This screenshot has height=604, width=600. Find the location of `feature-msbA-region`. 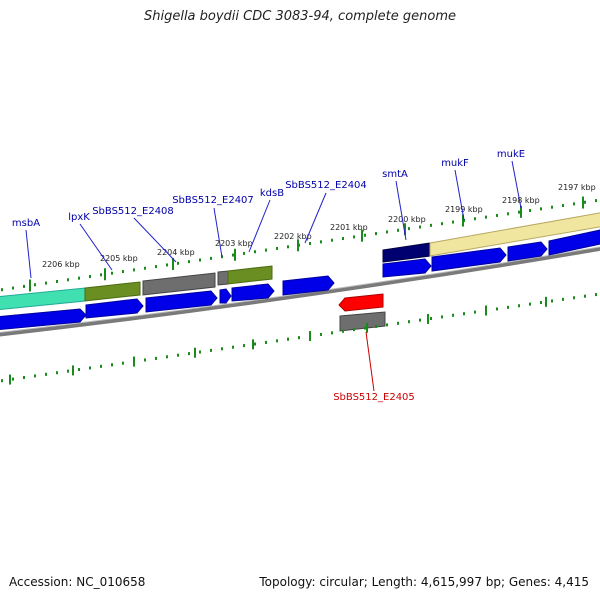

feature-msbA-region is located at coordinates (43, 299).